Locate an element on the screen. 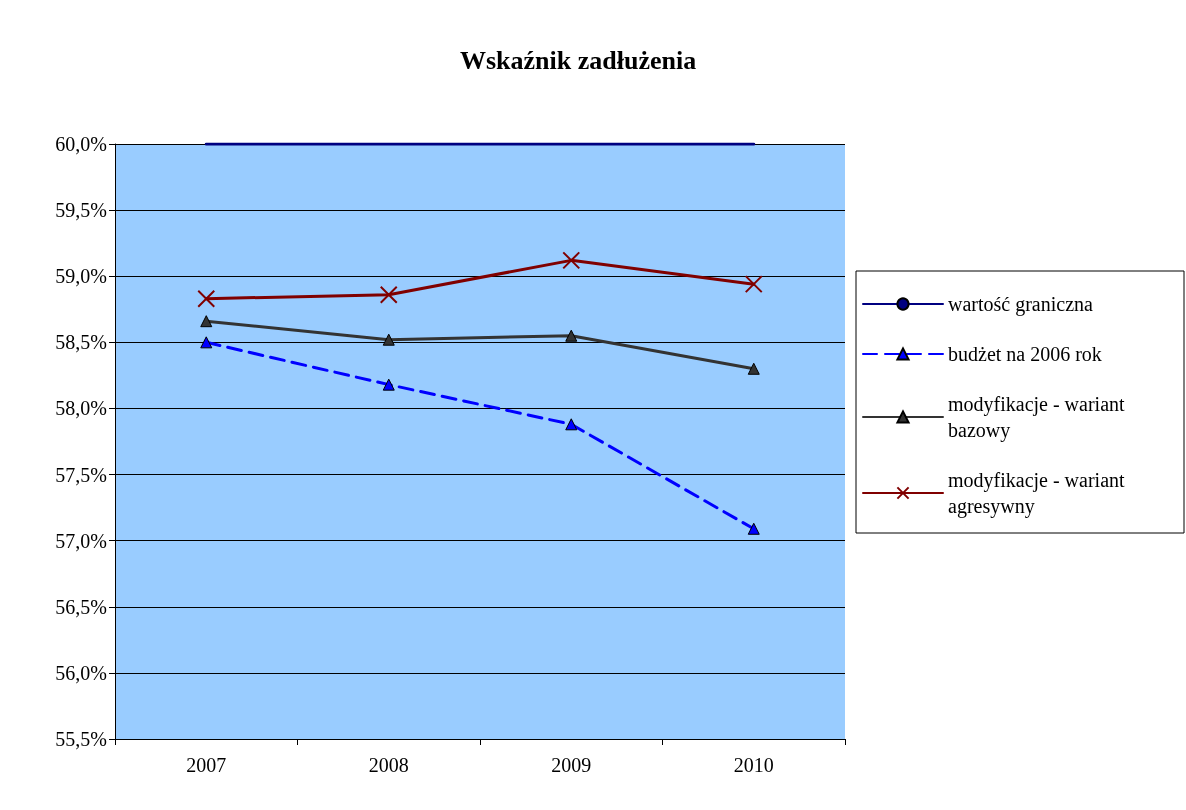 Image resolution: width=1186 pixels, height=810 pixels. y-tick-label: 59,0% is located at coordinates (81, 276).